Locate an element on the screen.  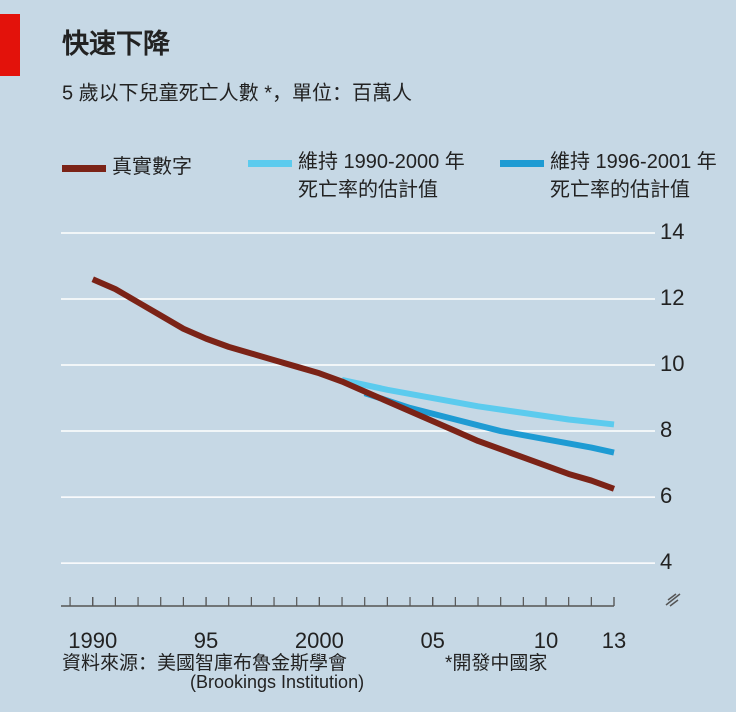
x-tick-label: 95 is located at coordinates (206, 640).